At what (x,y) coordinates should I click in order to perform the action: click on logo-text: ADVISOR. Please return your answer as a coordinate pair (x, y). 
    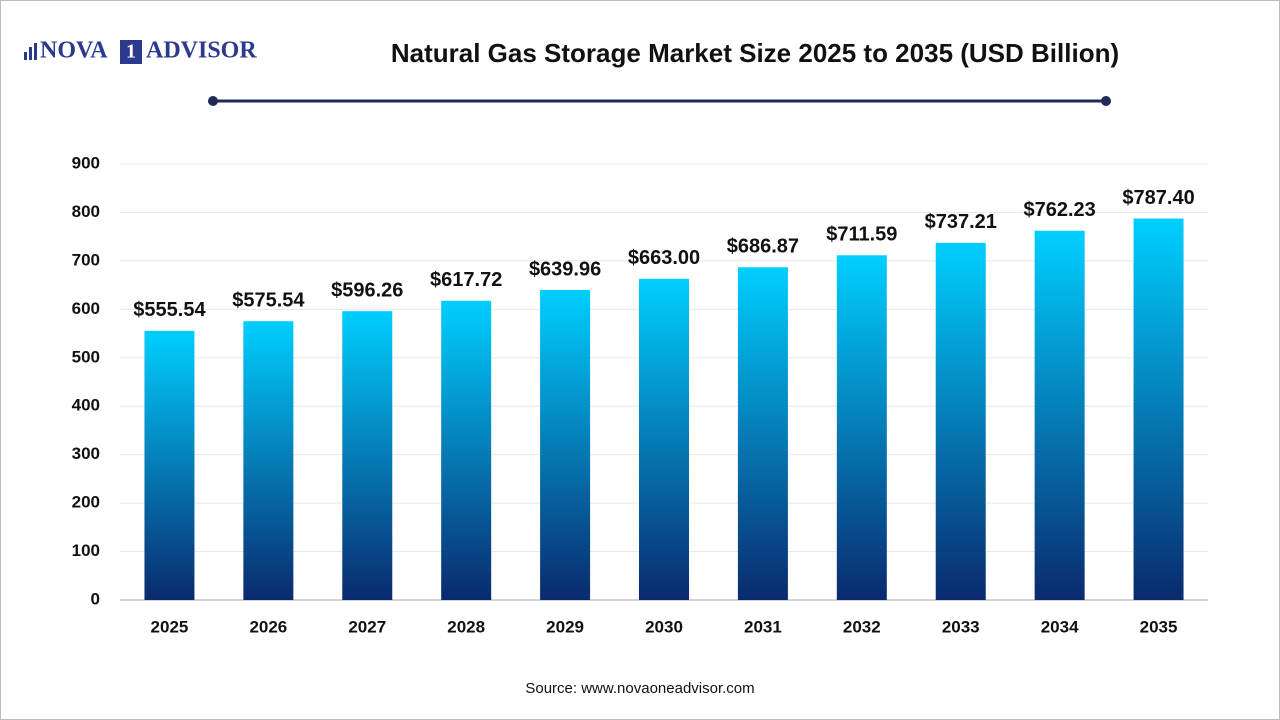
    Looking at the image, I should click on (201, 51).